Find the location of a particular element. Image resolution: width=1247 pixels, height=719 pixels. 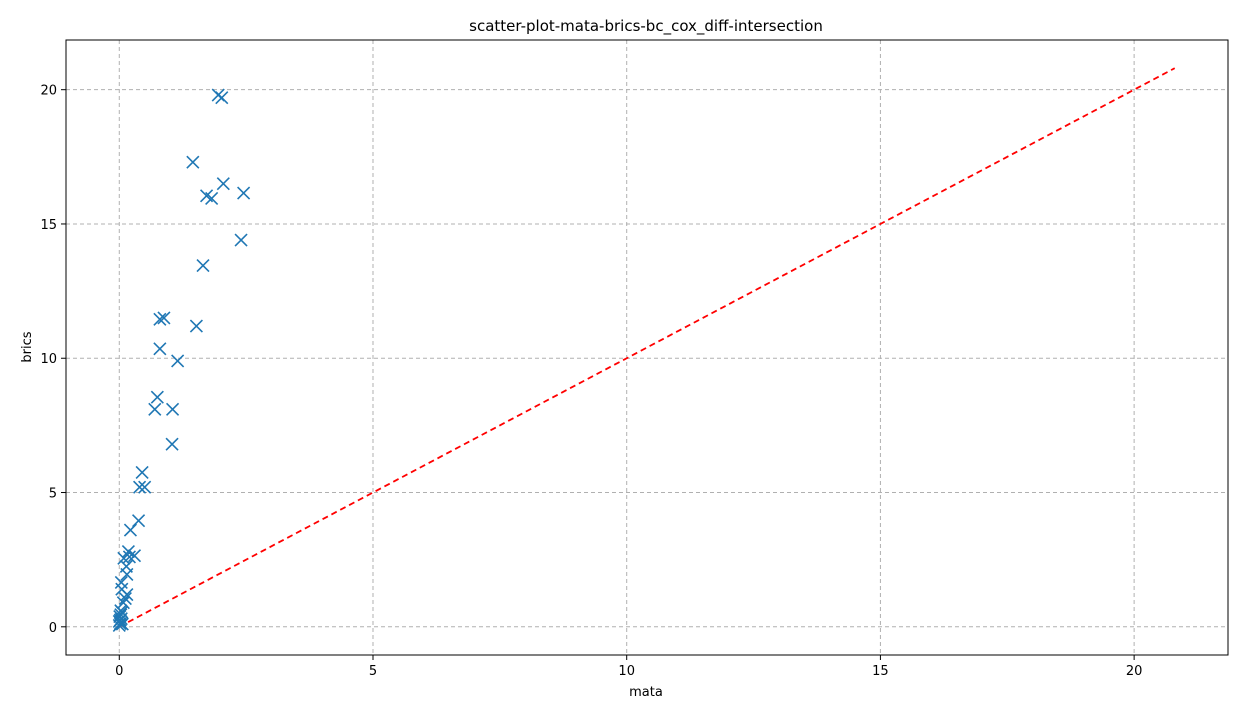

y-tick-label: 10 is located at coordinates (48, 359).